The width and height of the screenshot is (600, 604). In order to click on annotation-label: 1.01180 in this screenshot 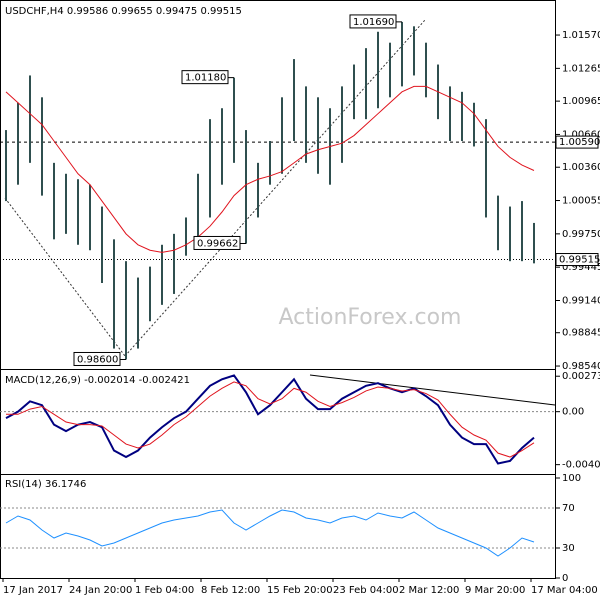, I will do `click(205, 78)`.